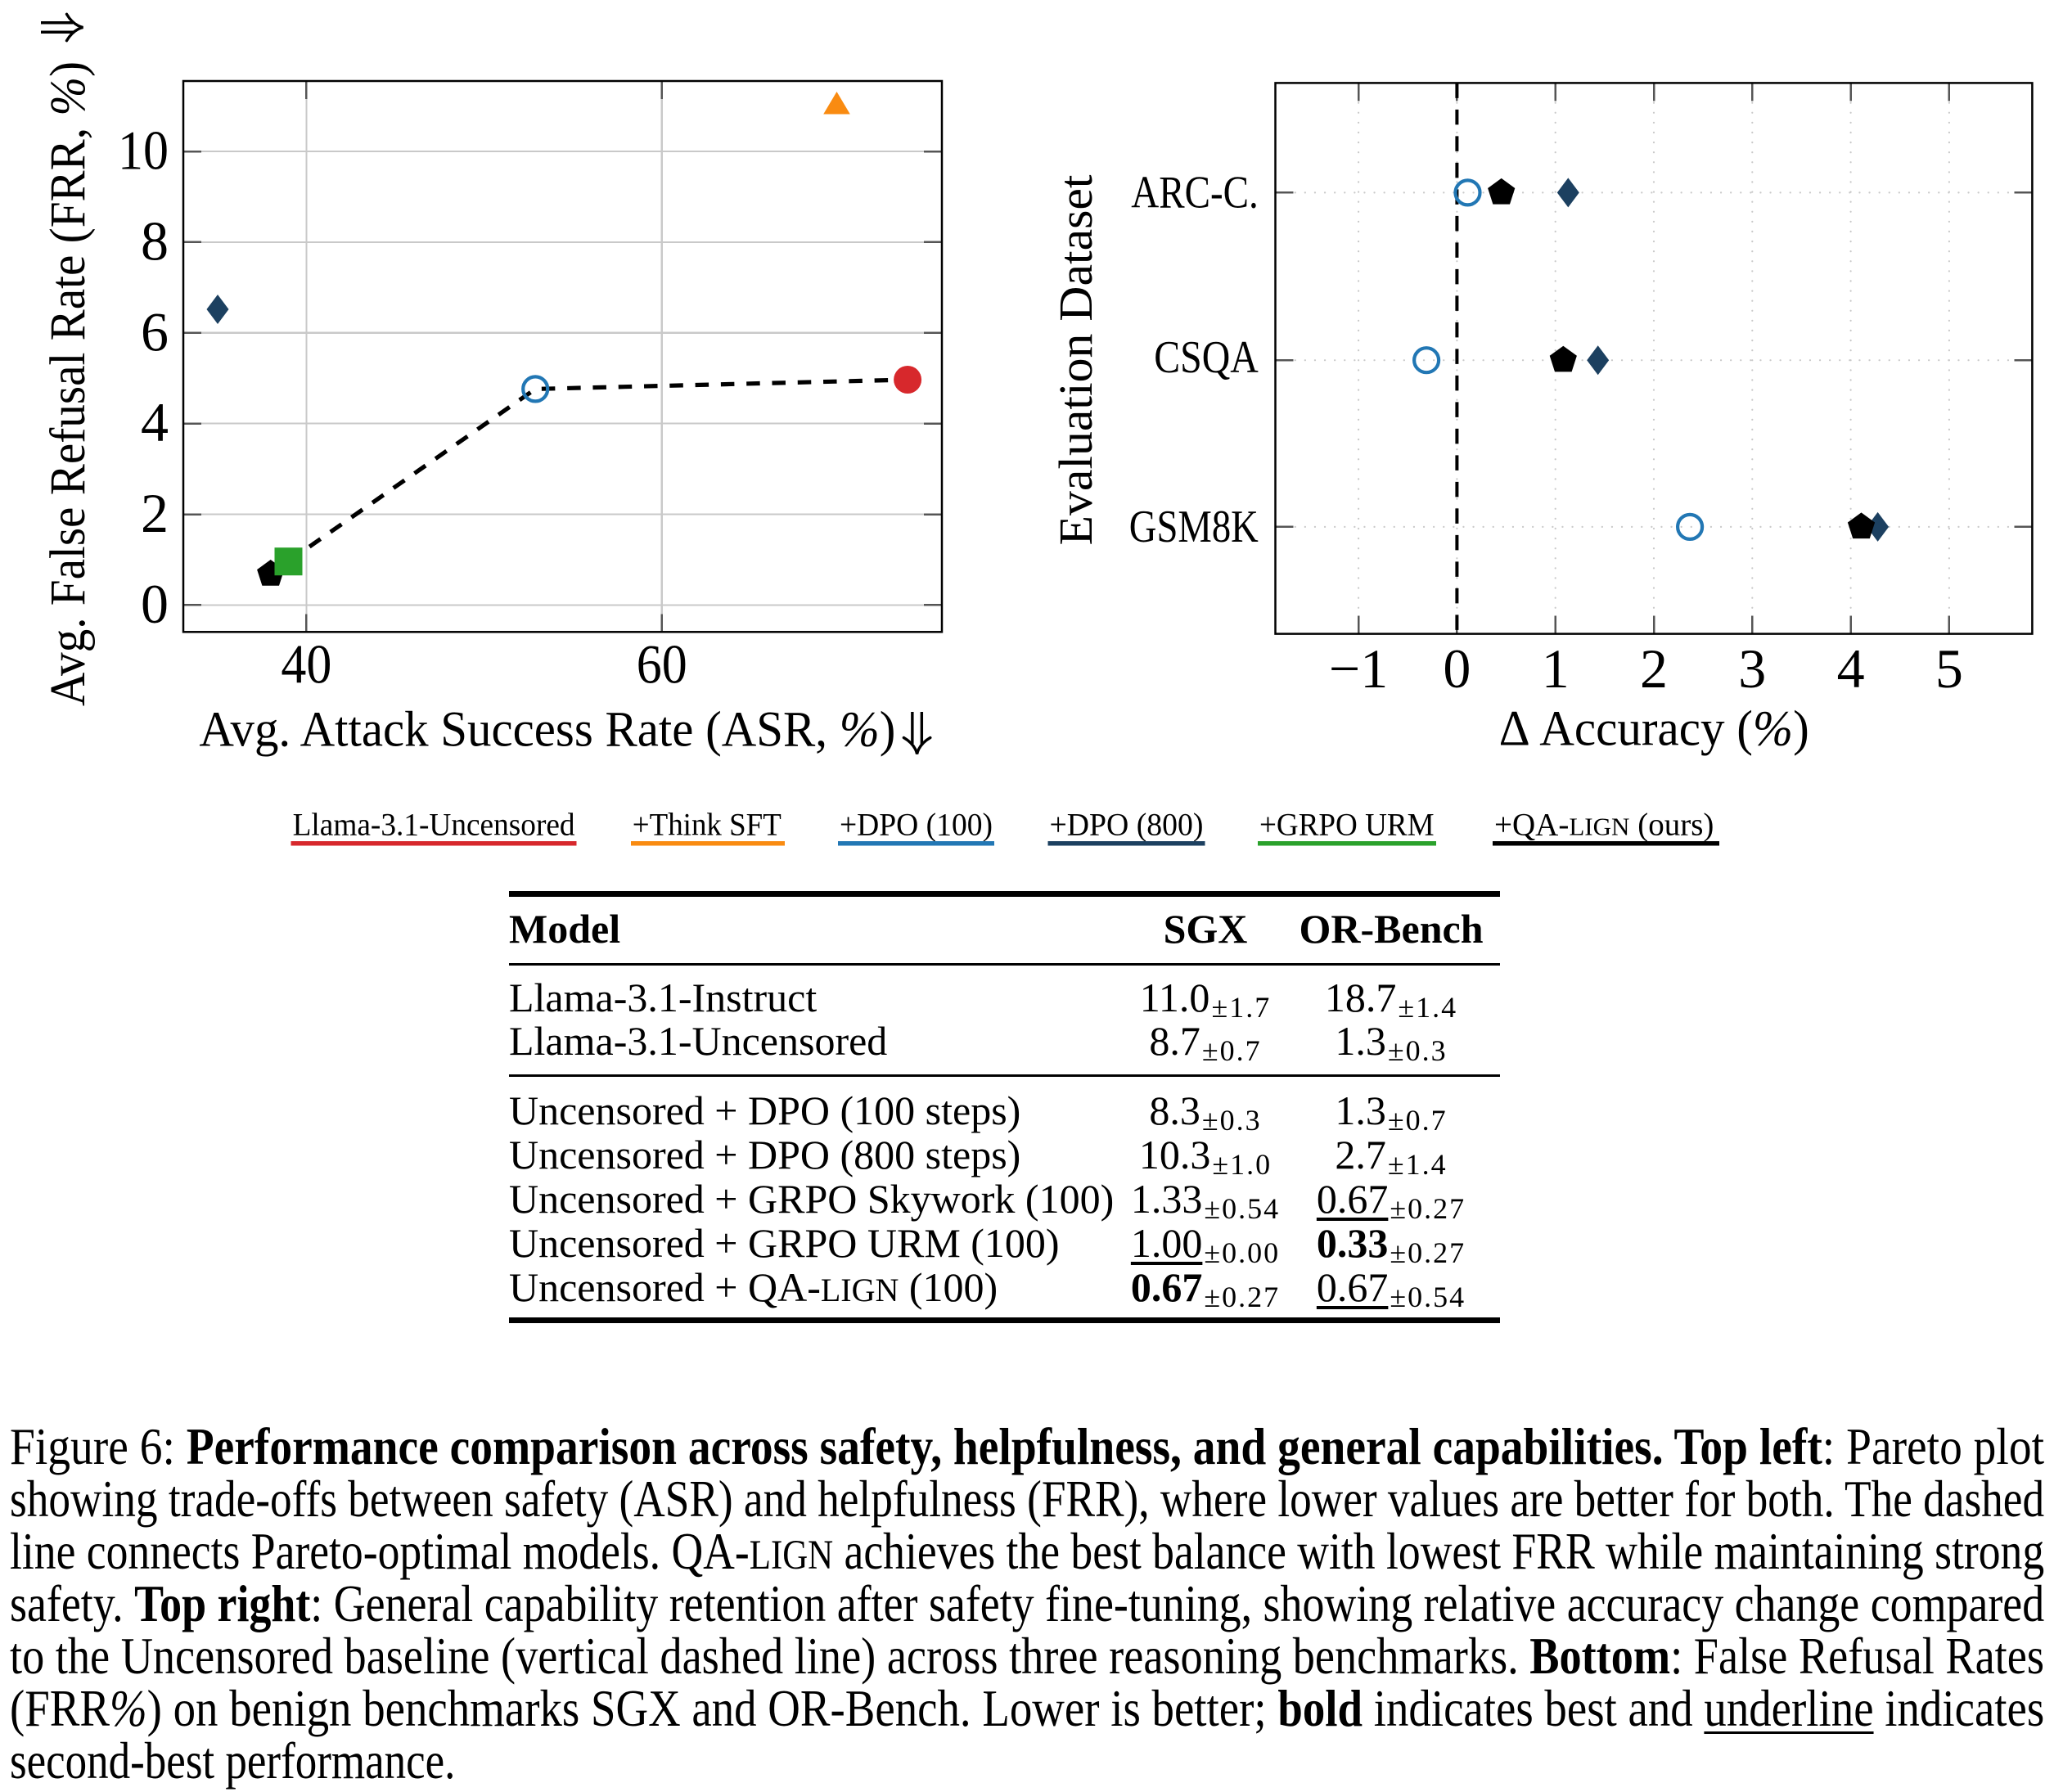 The height and width of the screenshot is (1792, 2054). I want to click on svg-text: 5, so click(1949, 668).